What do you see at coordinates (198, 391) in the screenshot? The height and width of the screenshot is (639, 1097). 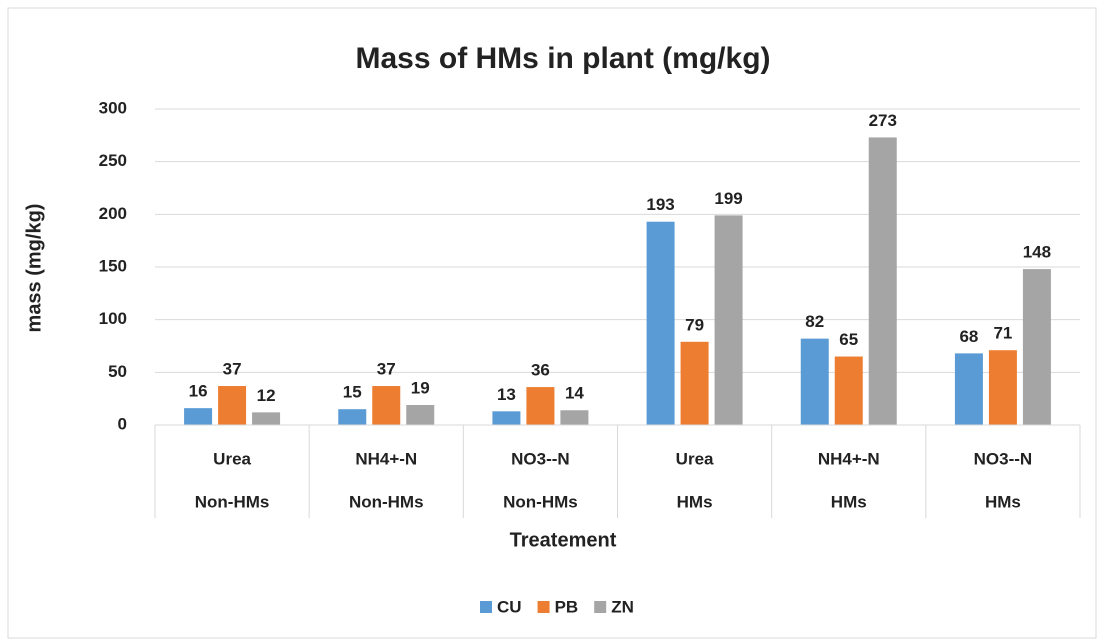 I see `data-label: 16` at bounding box center [198, 391].